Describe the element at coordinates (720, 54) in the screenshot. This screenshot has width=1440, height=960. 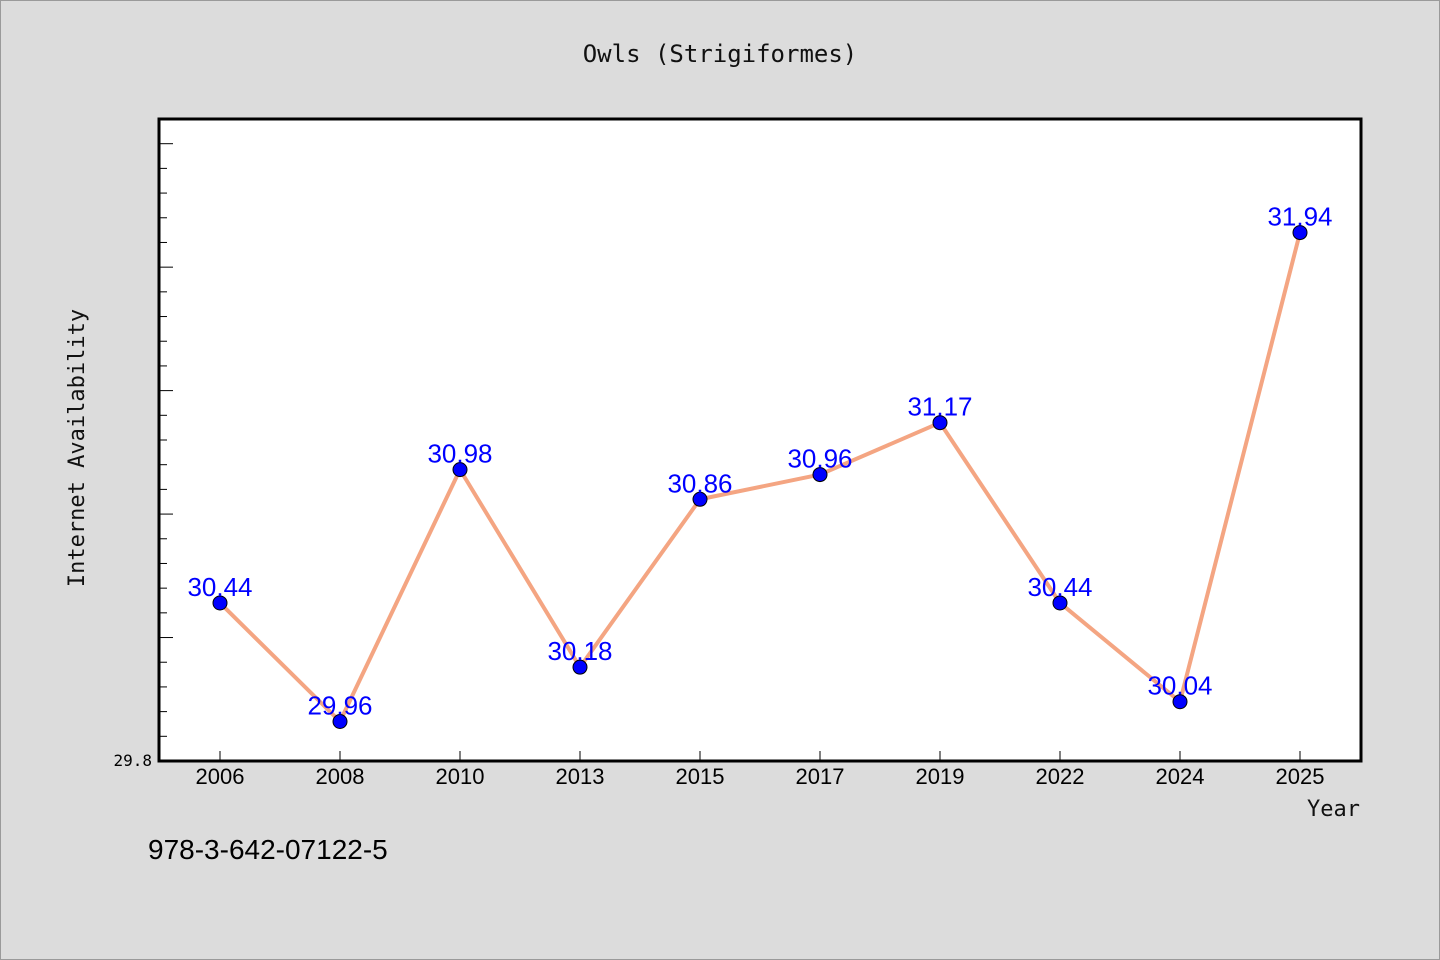
I see `chart-title: Owls (Strigiformes)` at that location.